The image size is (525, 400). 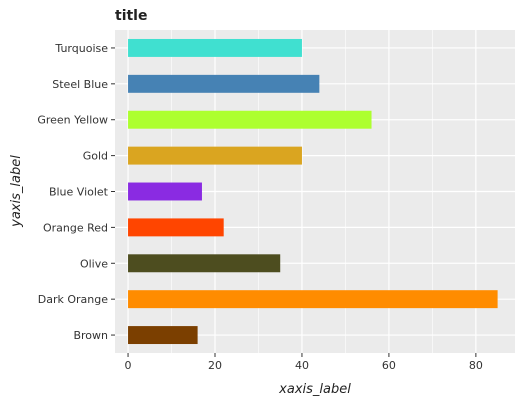 What do you see at coordinates (314, 389) in the screenshot?
I see `x-axis-title: xaxis_label` at bounding box center [314, 389].